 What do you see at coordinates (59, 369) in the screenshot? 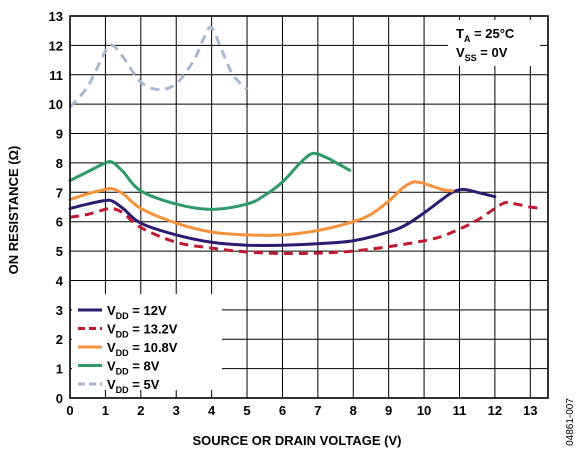
I see `y-tick-label: 1` at bounding box center [59, 369].